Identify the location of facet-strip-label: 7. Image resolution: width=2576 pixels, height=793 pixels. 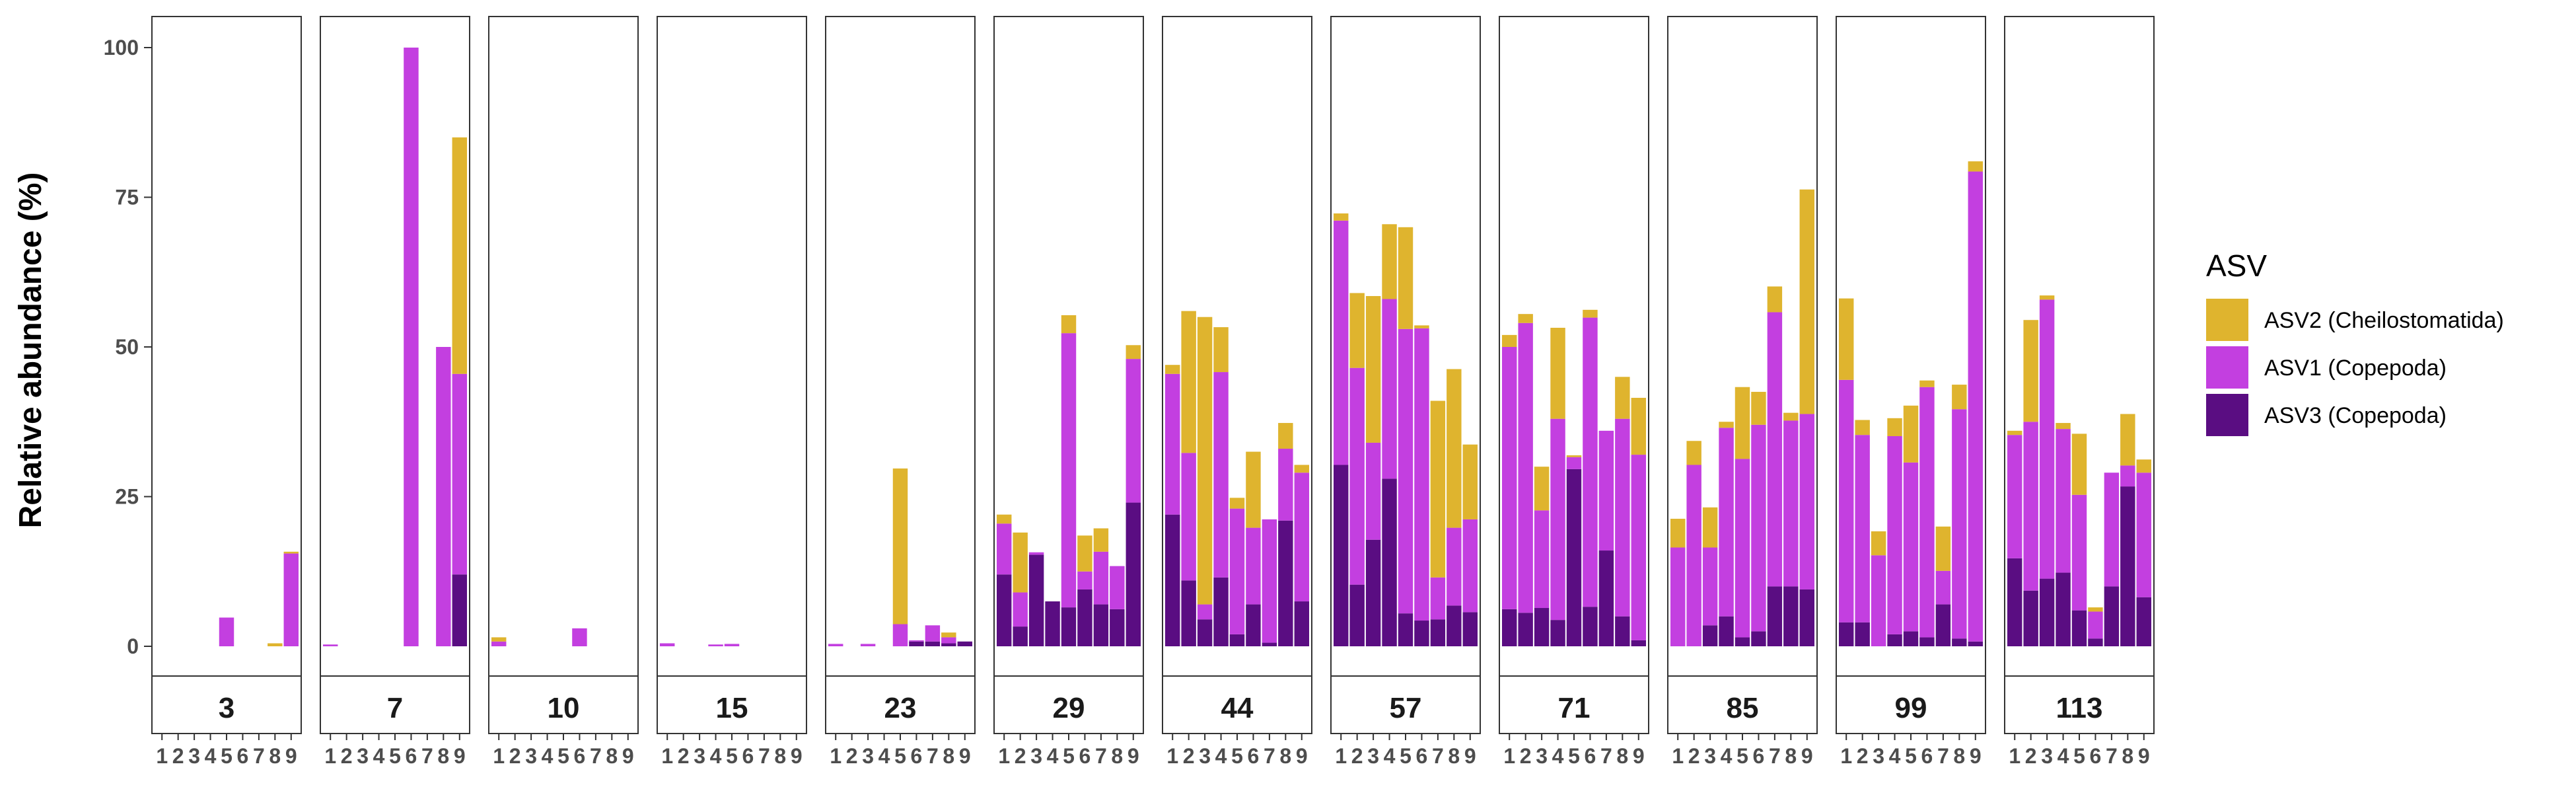
(395, 708).